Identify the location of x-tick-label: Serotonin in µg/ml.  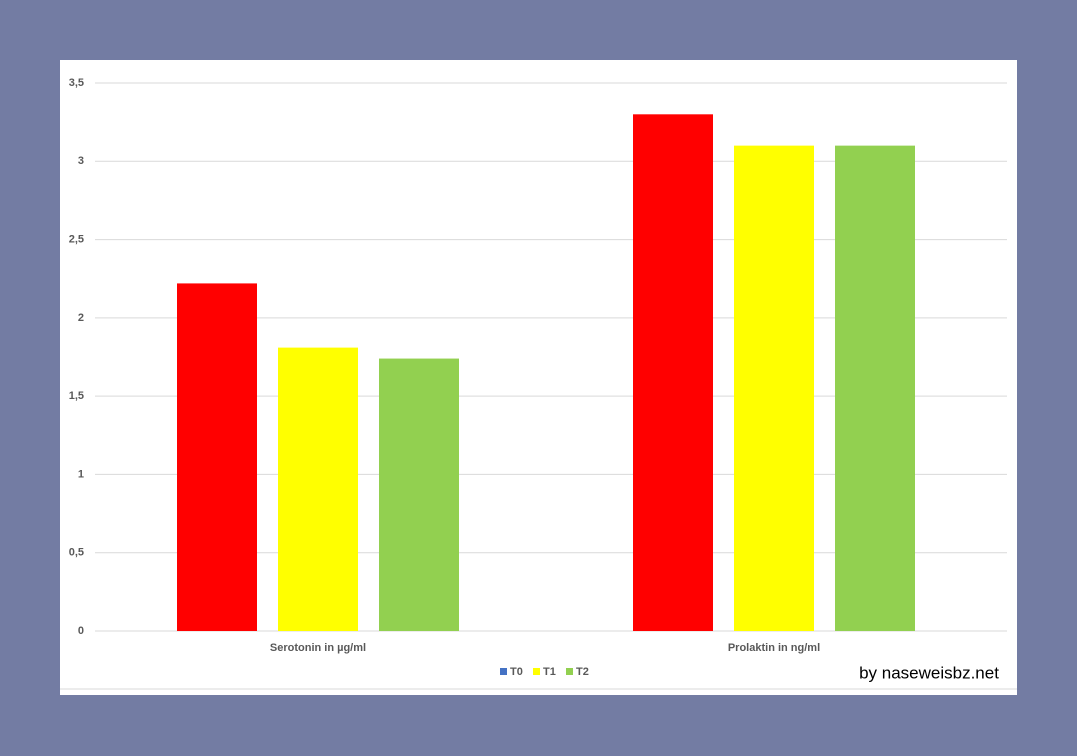
(318, 648).